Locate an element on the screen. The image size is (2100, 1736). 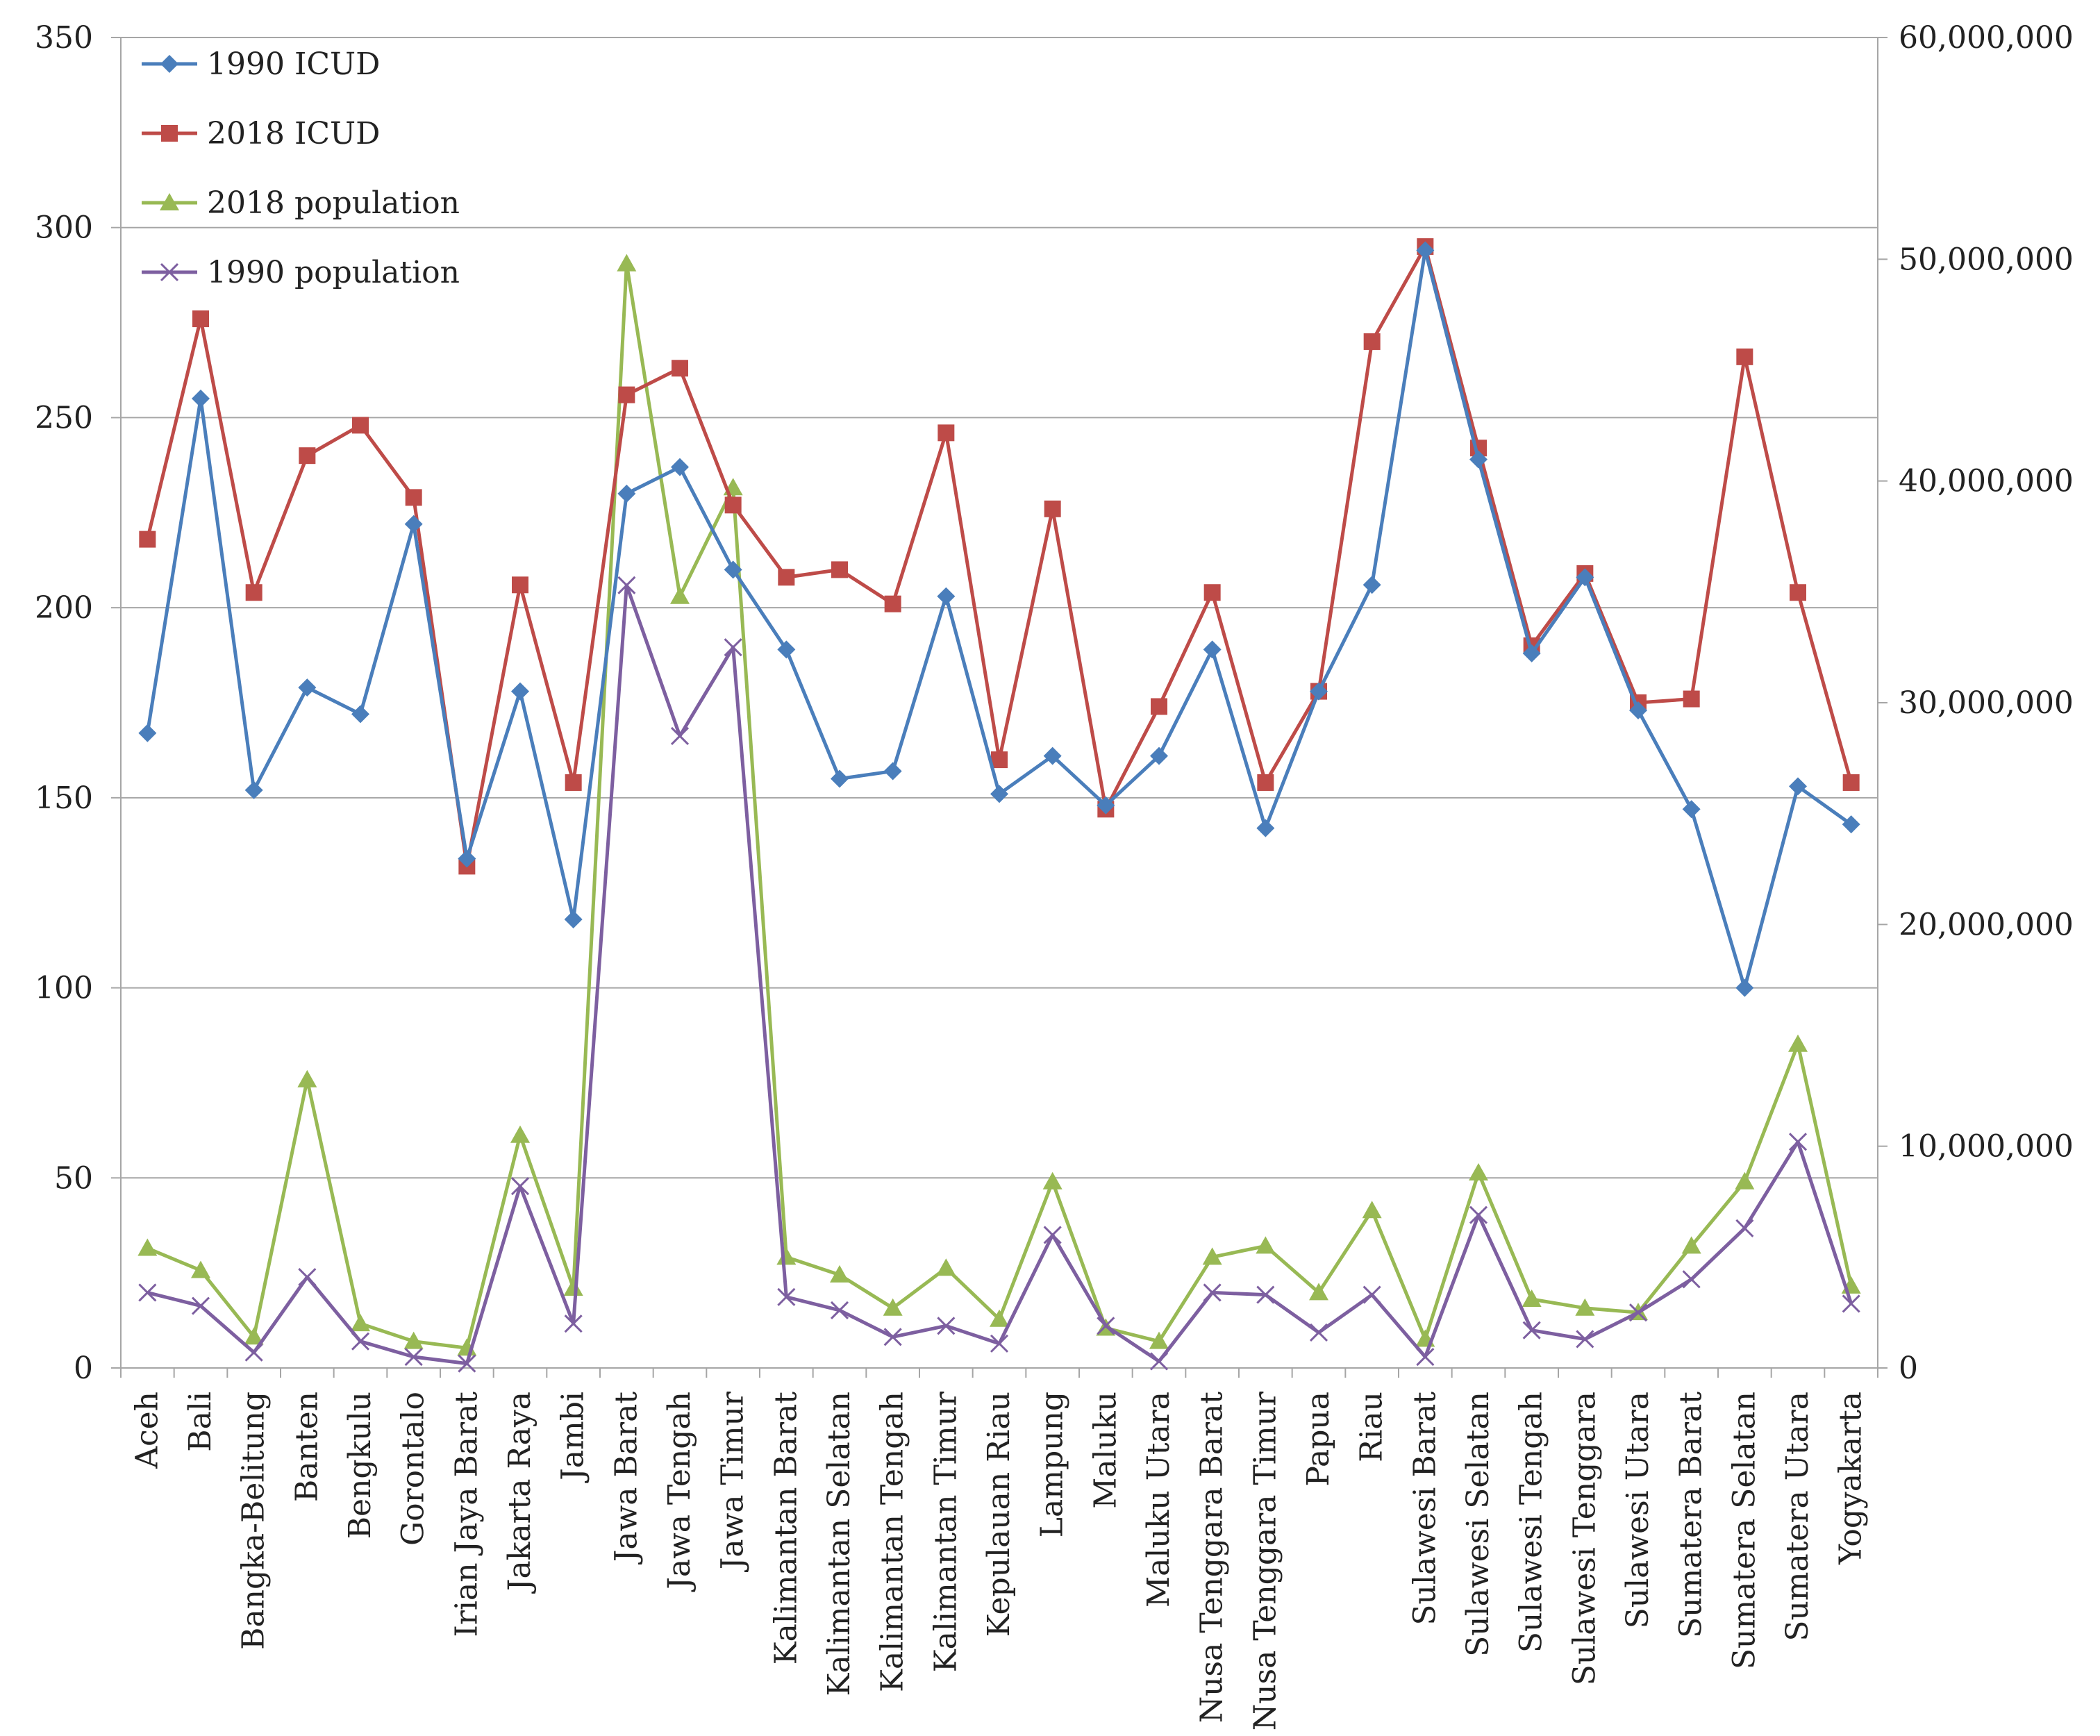
x-tick-label: Kepulauan Riau is located at coordinates (999, 1514).